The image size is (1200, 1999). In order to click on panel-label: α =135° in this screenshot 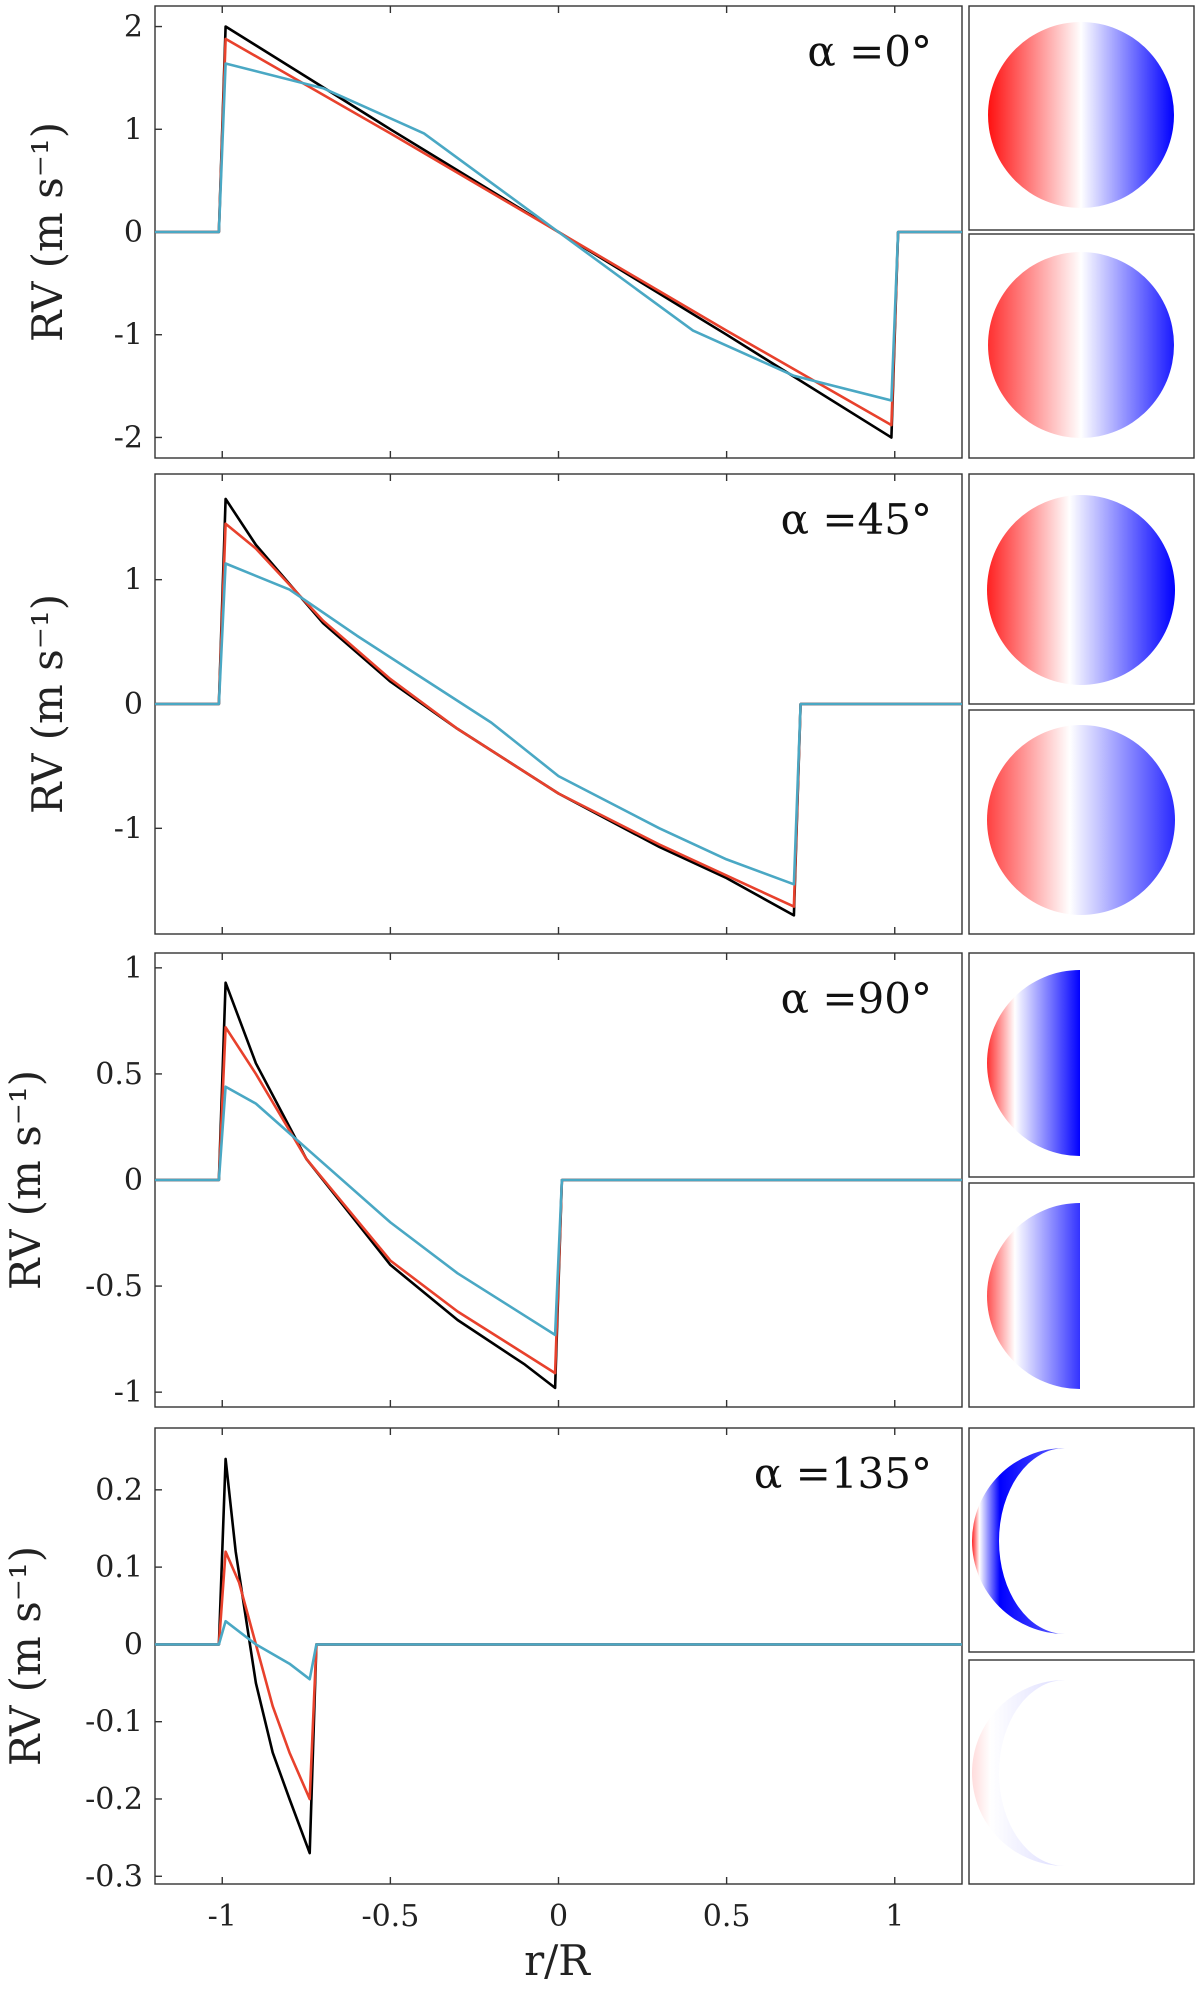, I will do `click(843, 1473)`.